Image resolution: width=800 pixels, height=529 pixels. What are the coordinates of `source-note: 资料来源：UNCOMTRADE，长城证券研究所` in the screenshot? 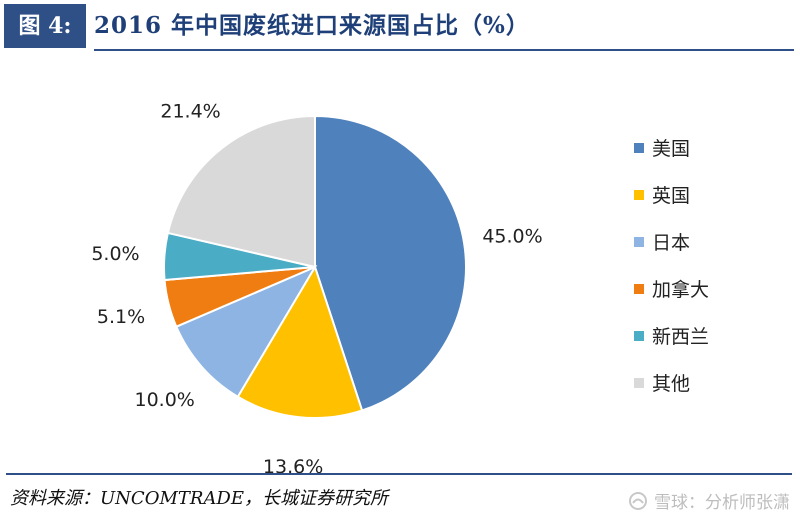 It's located at (199, 498).